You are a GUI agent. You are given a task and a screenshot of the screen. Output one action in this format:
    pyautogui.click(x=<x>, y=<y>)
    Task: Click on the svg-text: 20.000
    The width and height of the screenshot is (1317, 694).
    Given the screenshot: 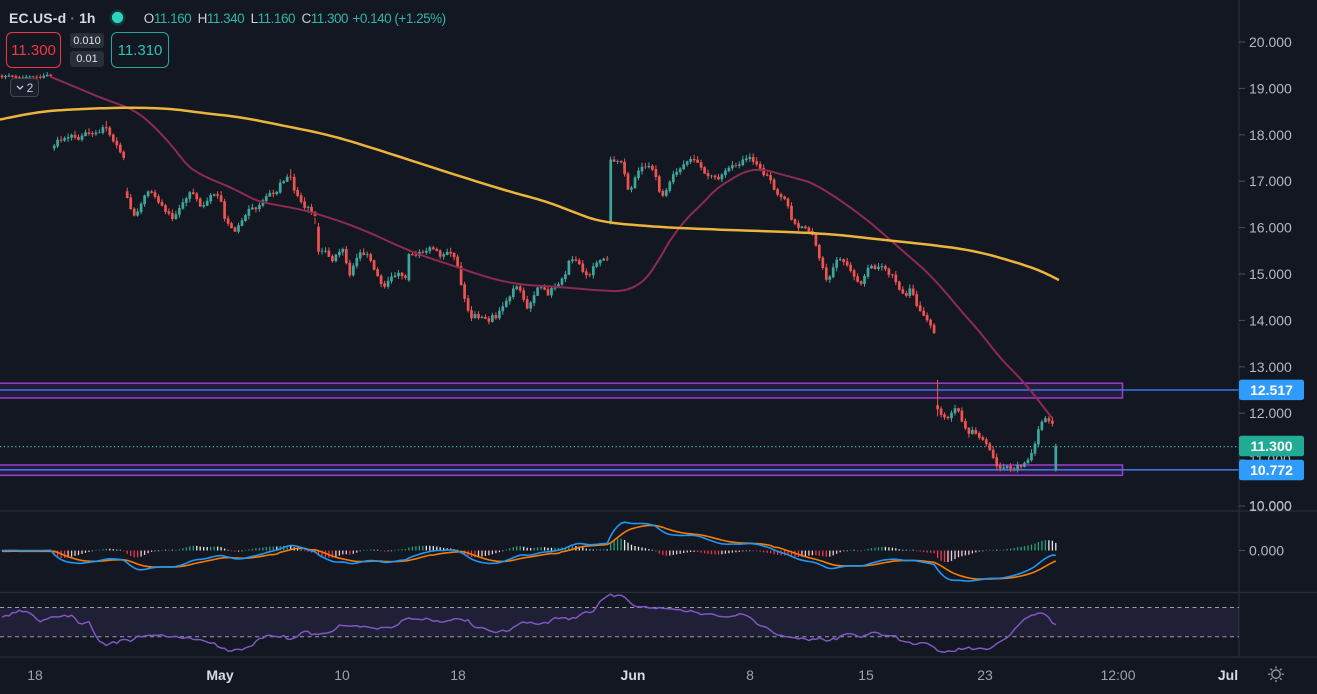 What is the action you would take?
    pyautogui.click(x=1270, y=42)
    